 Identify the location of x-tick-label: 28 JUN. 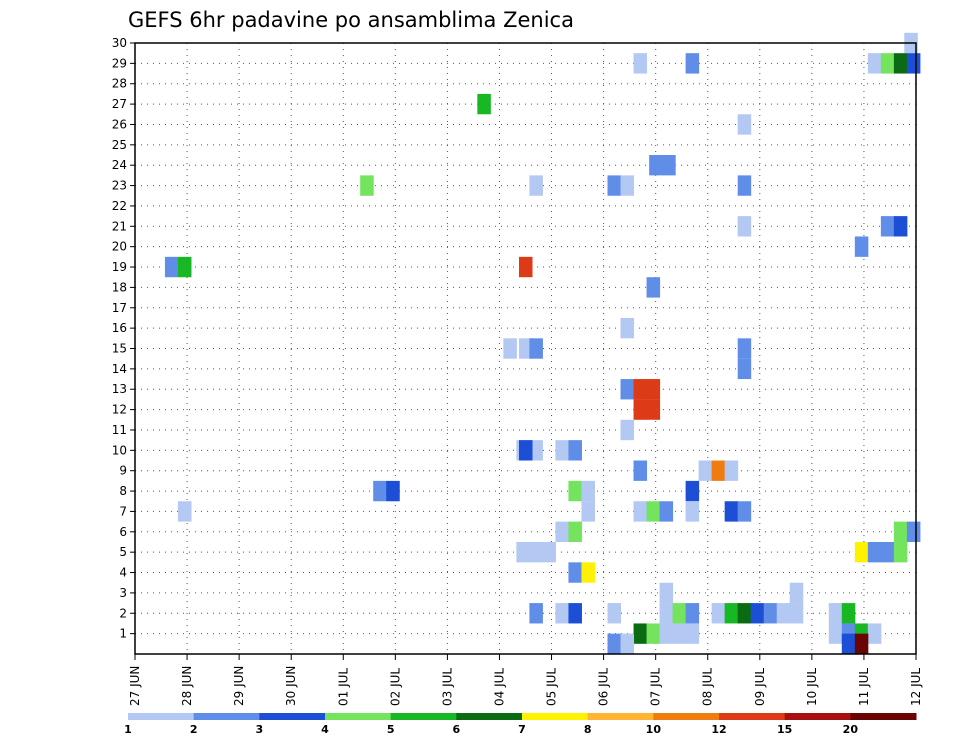
(187, 686).